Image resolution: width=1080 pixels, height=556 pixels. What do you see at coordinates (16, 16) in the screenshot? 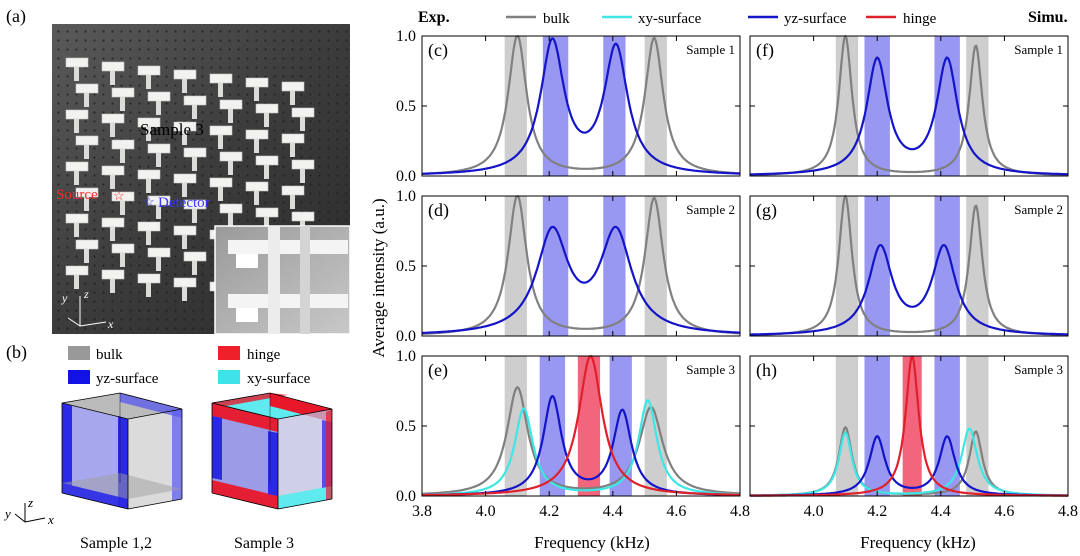
I see `panel-a-label: (a)` at bounding box center [16, 16].